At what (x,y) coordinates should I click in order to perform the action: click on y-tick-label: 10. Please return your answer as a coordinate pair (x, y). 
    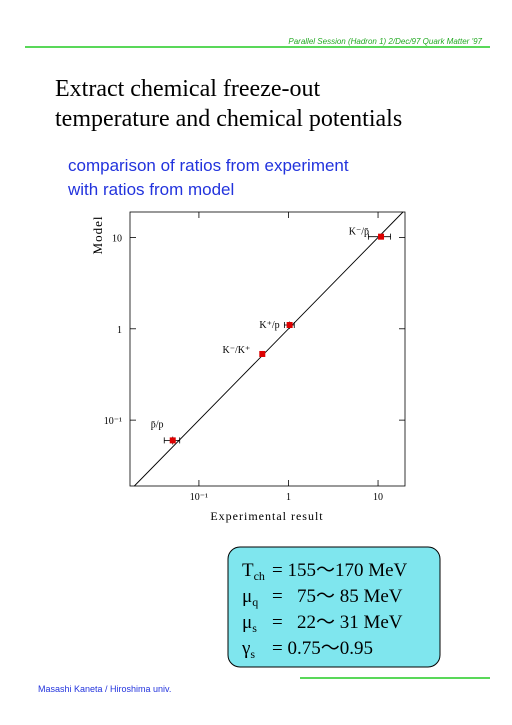
    Looking at the image, I should click on (117, 238).